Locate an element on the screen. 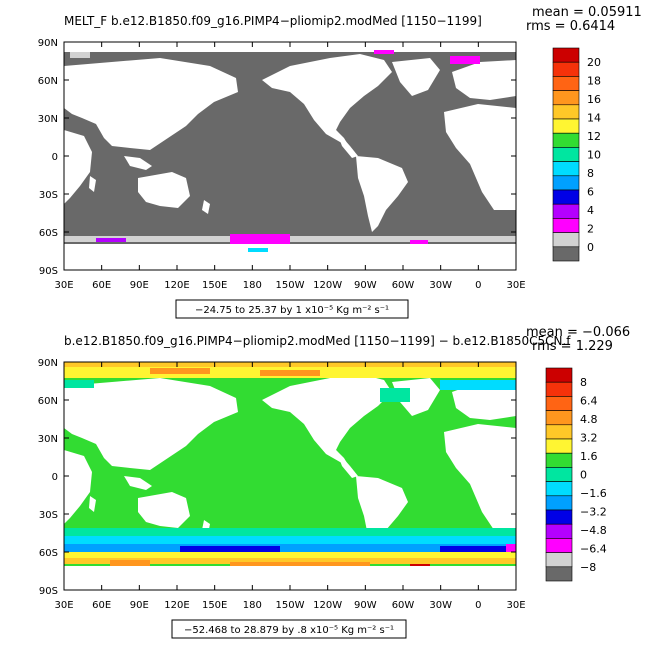 The width and height of the screenshot is (647, 647). colorbar: 8 6.4 4.8 3.2 1.6 0 −1.6 −3.2 −4.8 −6.4 −8 is located at coordinates (576, 474).